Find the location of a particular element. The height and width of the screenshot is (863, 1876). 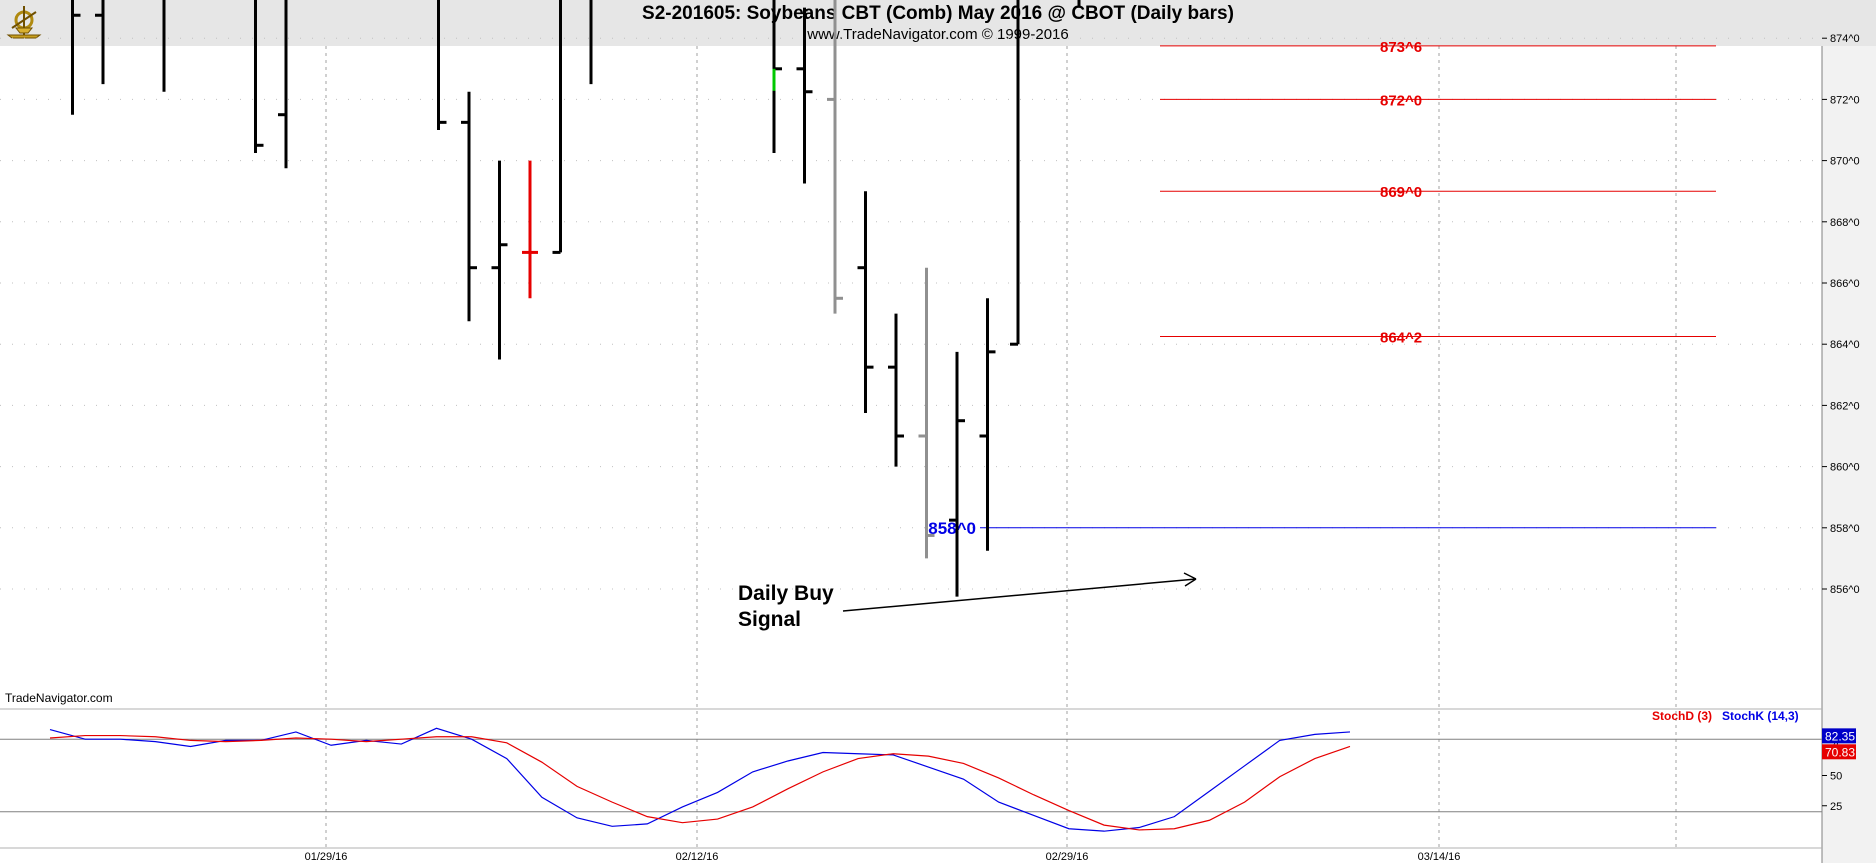

price-tick-label: 856^0 is located at coordinates (1845, 590).